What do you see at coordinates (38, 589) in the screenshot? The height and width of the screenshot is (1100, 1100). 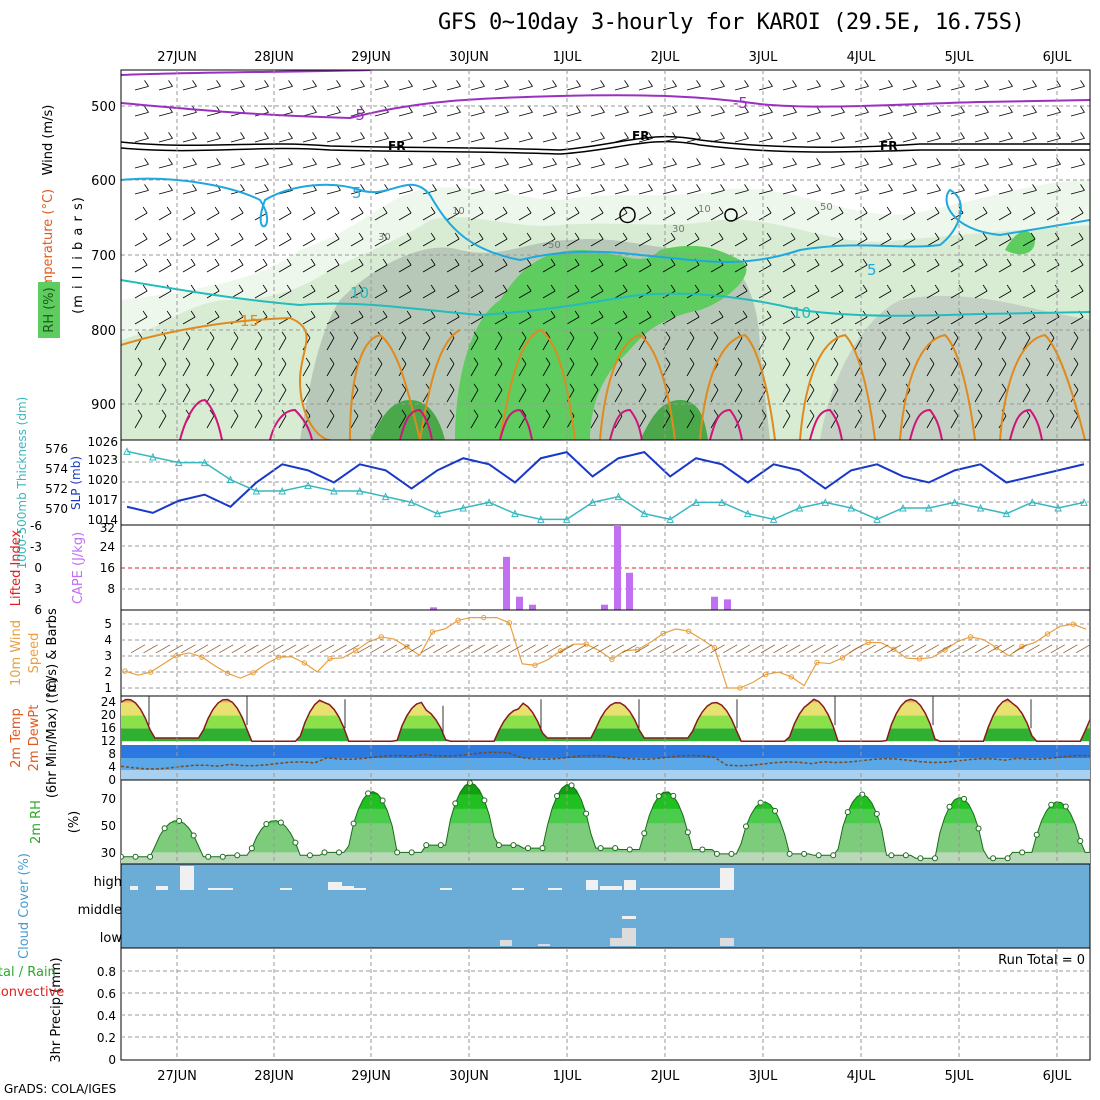 I see `li-tick: 3` at bounding box center [38, 589].